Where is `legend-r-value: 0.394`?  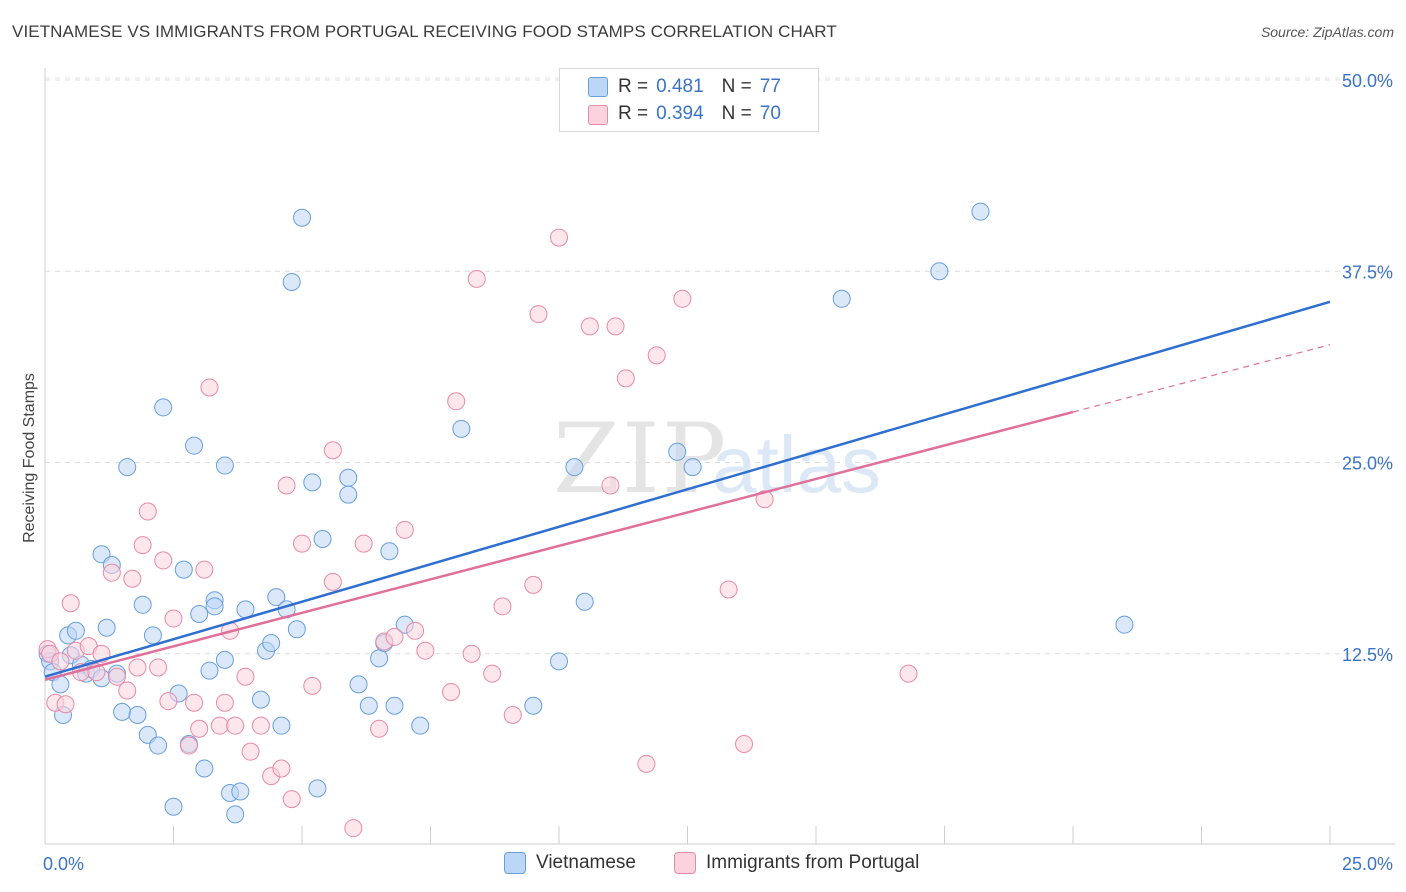 legend-r-value: 0.394 is located at coordinates (680, 113).